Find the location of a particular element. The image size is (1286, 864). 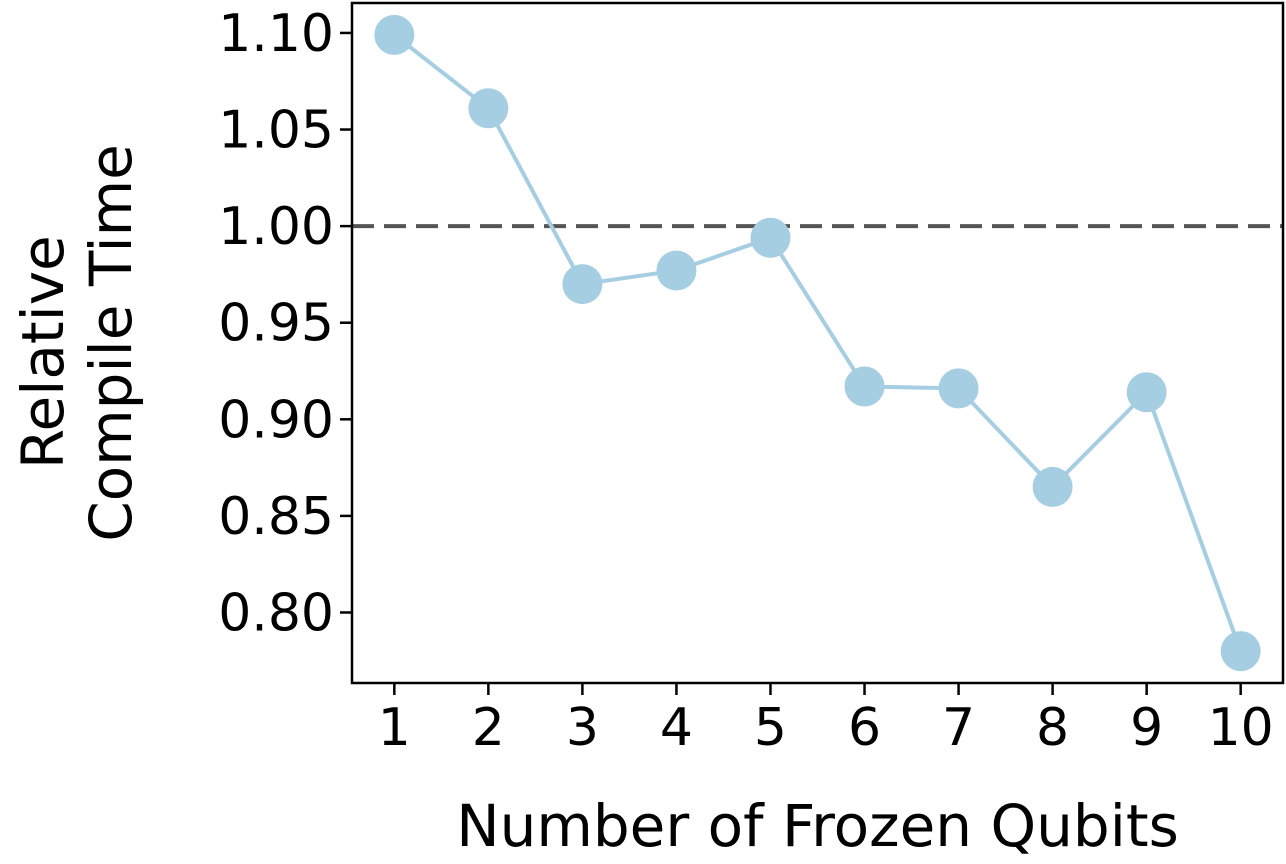

y-tick-label: 0.80 is located at coordinates (276, 613).